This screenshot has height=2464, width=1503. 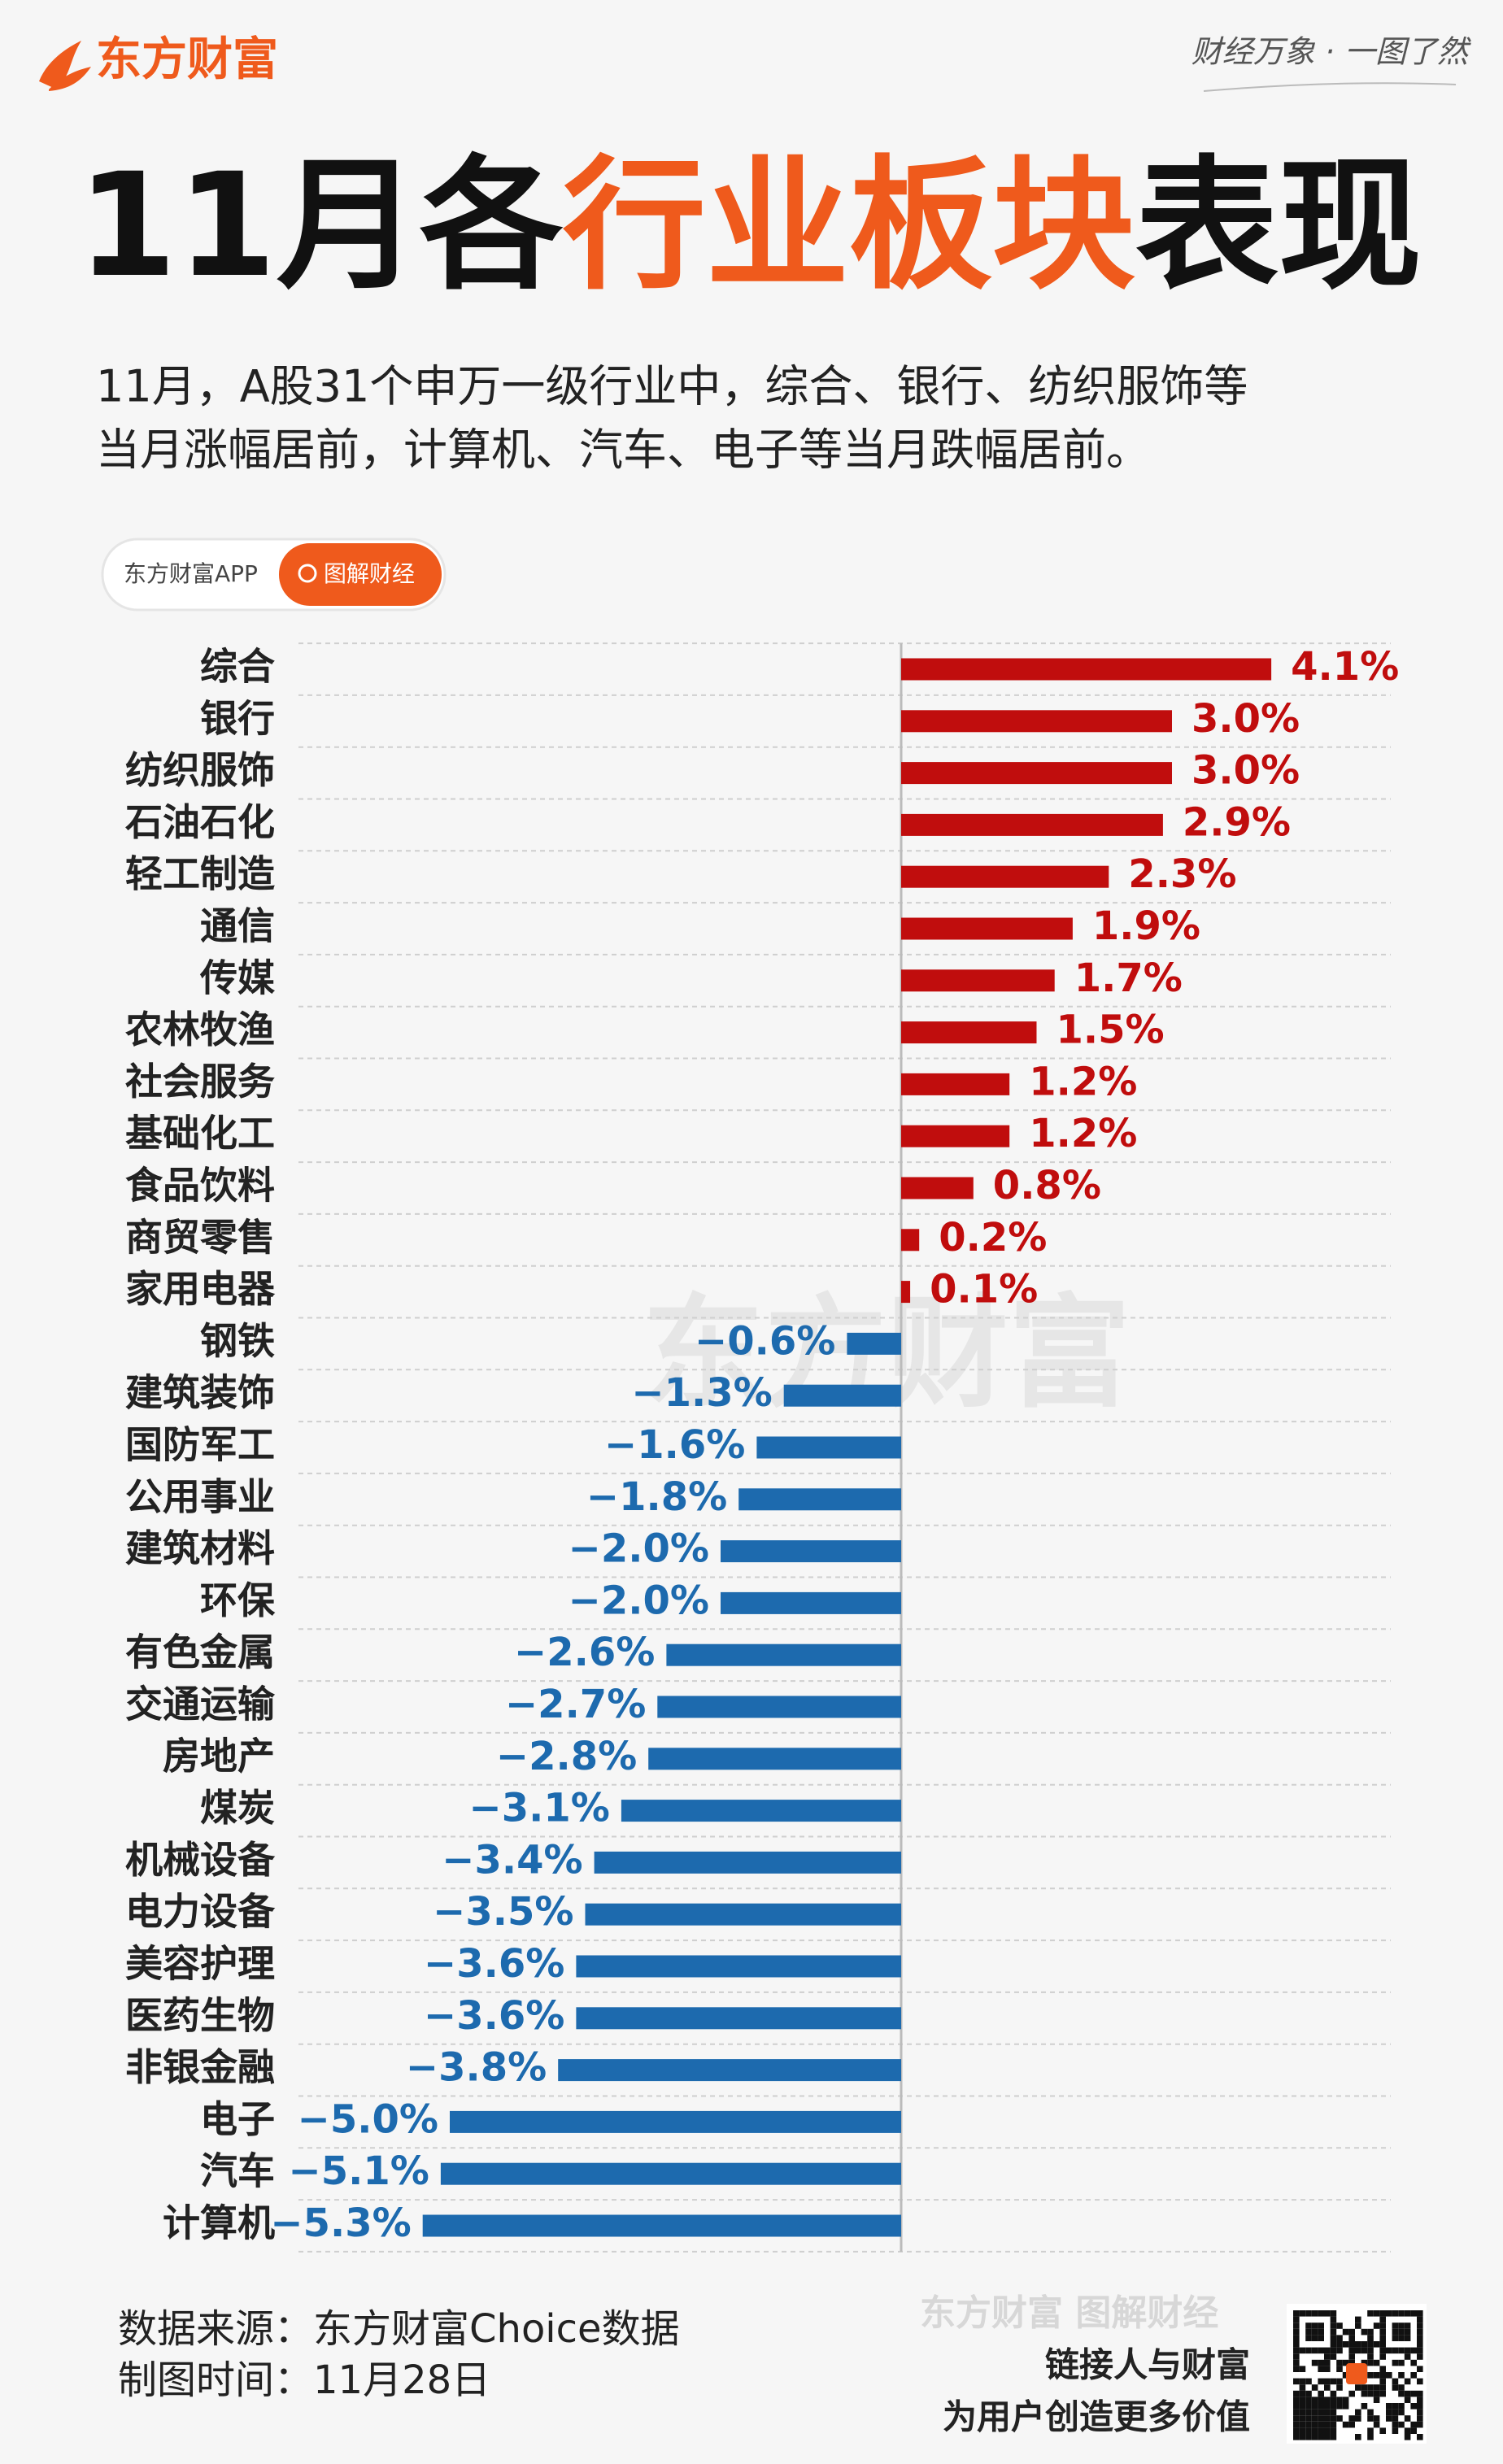 What do you see at coordinates (200, 1652) in the screenshot?
I see `category-label: 有色金属` at bounding box center [200, 1652].